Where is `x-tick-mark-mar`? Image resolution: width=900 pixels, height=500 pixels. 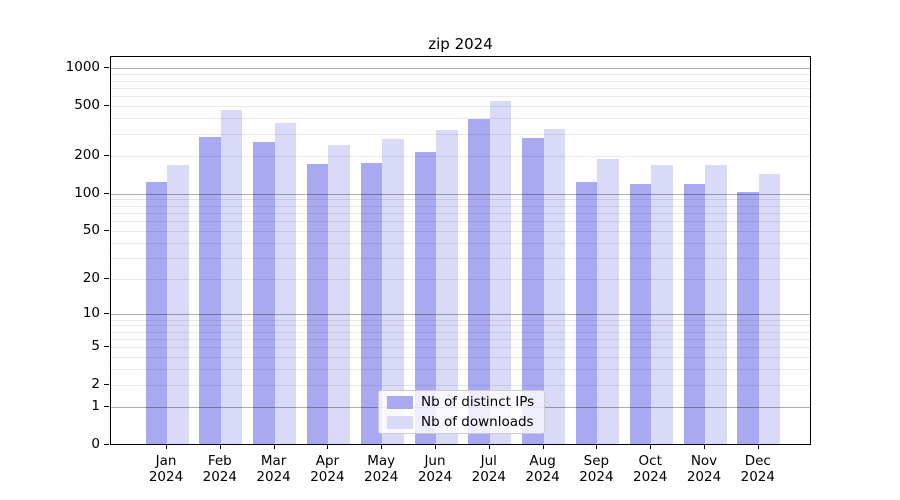 x-tick-mark-mar is located at coordinates (274, 447).